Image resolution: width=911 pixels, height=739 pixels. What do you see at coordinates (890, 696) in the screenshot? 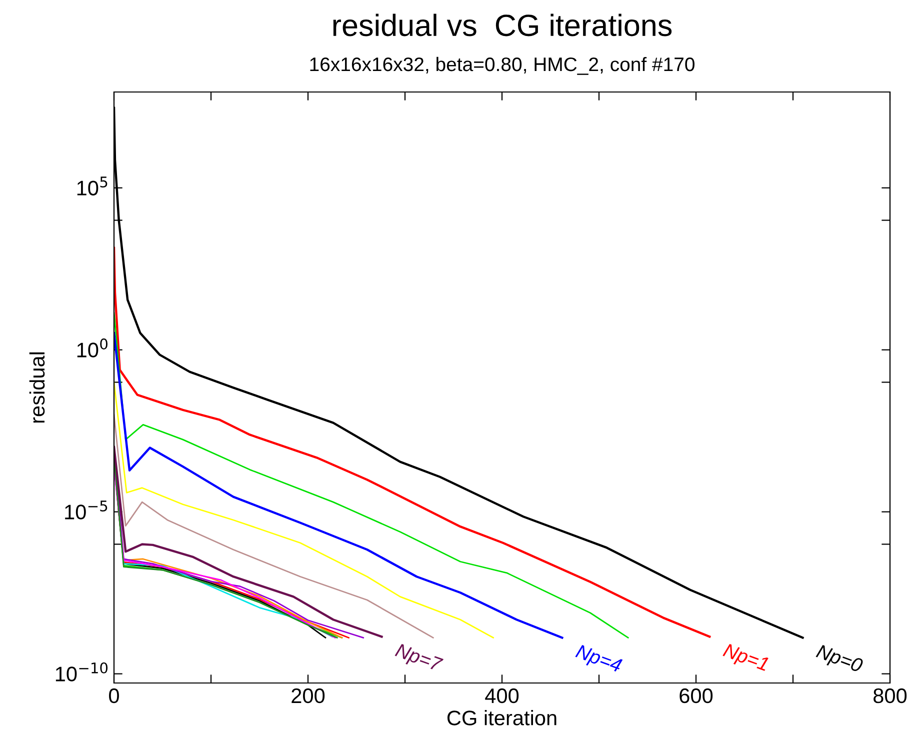
I see `x-tick-label: 800` at bounding box center [890, 696].